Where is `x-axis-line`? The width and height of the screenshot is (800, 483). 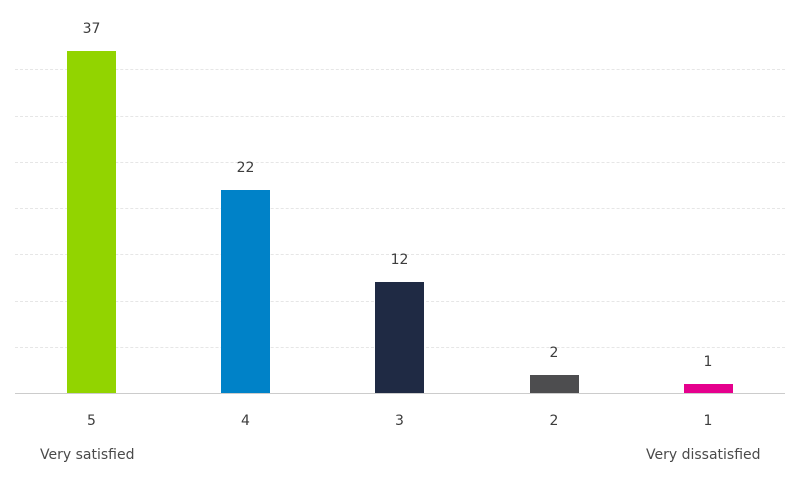
x-axis-line is located at coordinates (400, 393).